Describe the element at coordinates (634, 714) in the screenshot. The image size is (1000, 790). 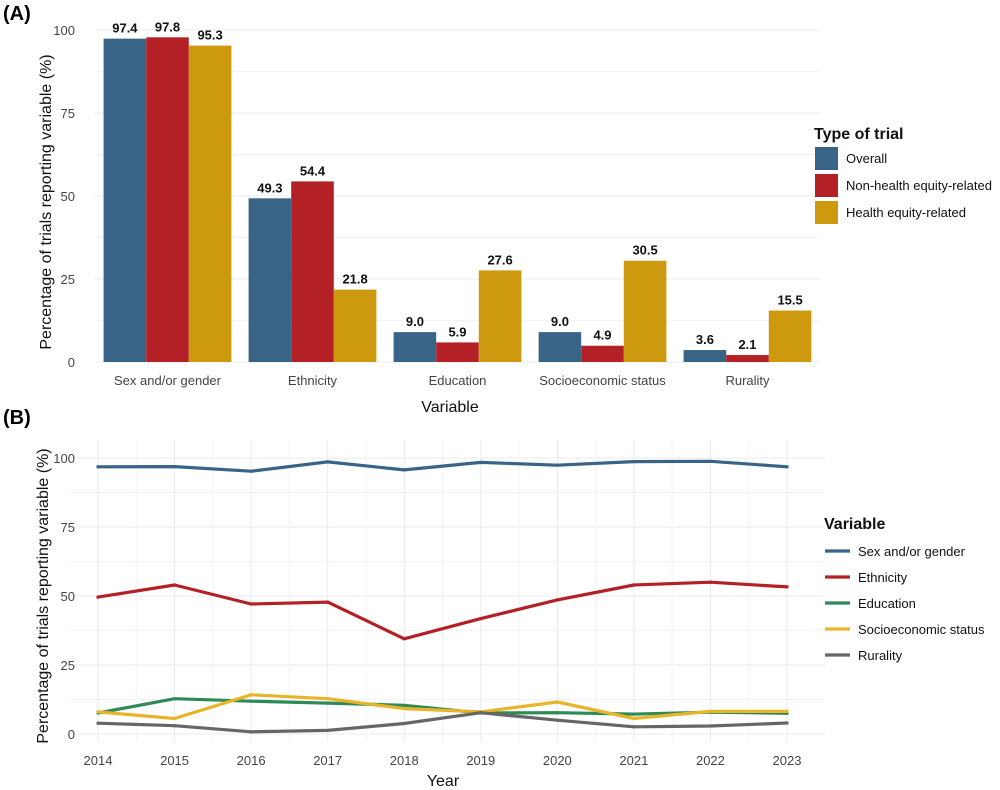
I see `point-education-2021` at that location.